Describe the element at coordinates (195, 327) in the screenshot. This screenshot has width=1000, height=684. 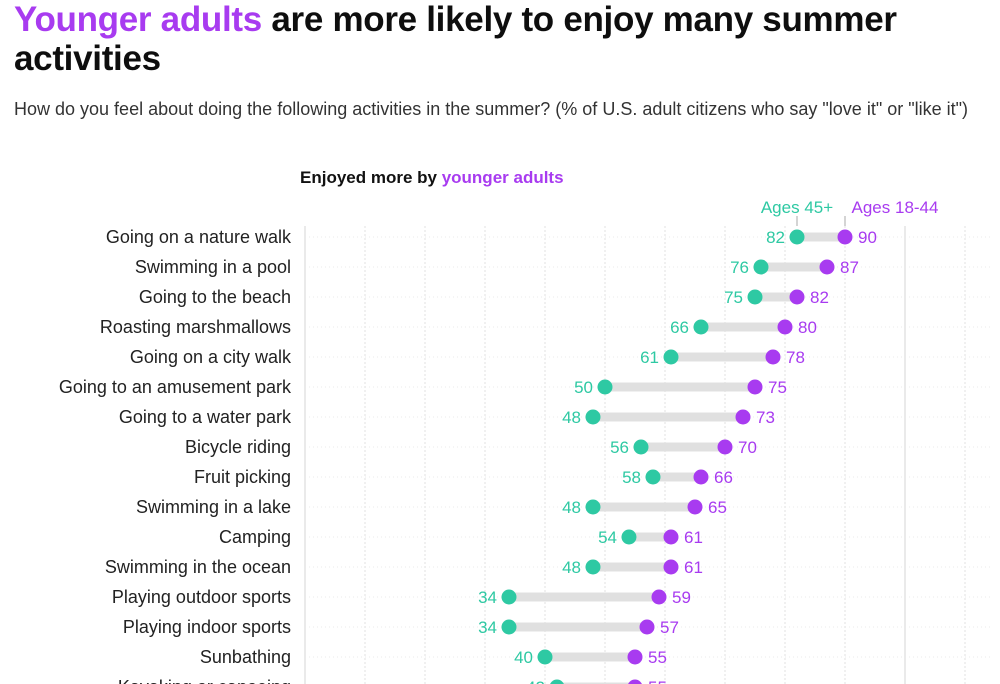
I see `category-label: Roasting marshmallows` at that location.